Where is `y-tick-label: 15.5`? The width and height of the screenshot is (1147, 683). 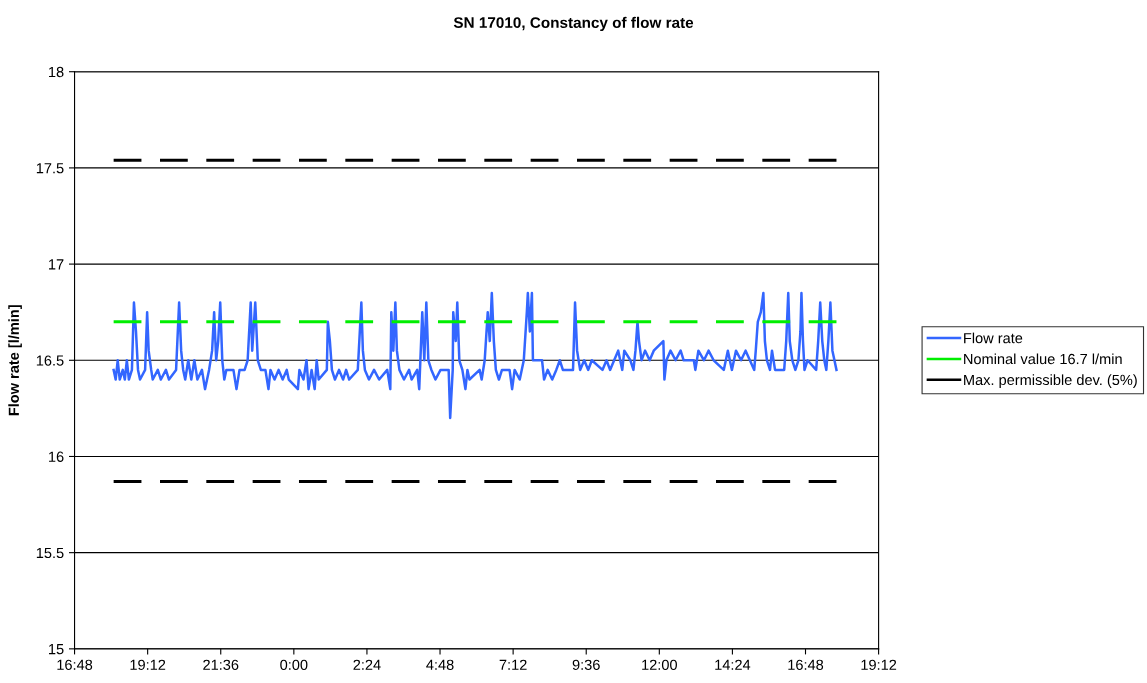 y-tick-label: 15.5 is located at coordinates (50, 553).